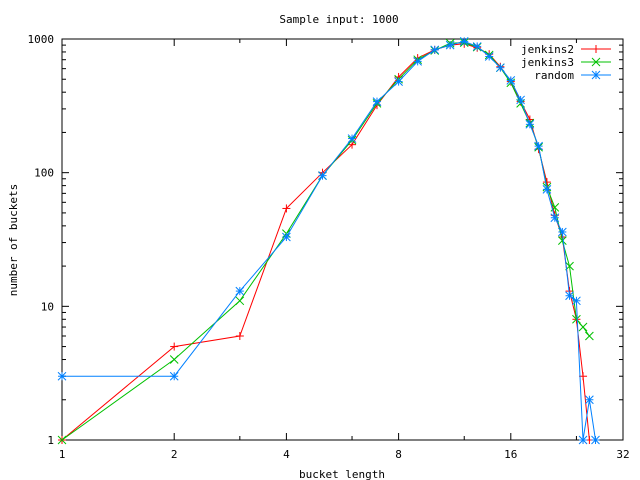 This screenshot has height=480, width=640. I want to click on legend-marker-random, so click(596, 75).